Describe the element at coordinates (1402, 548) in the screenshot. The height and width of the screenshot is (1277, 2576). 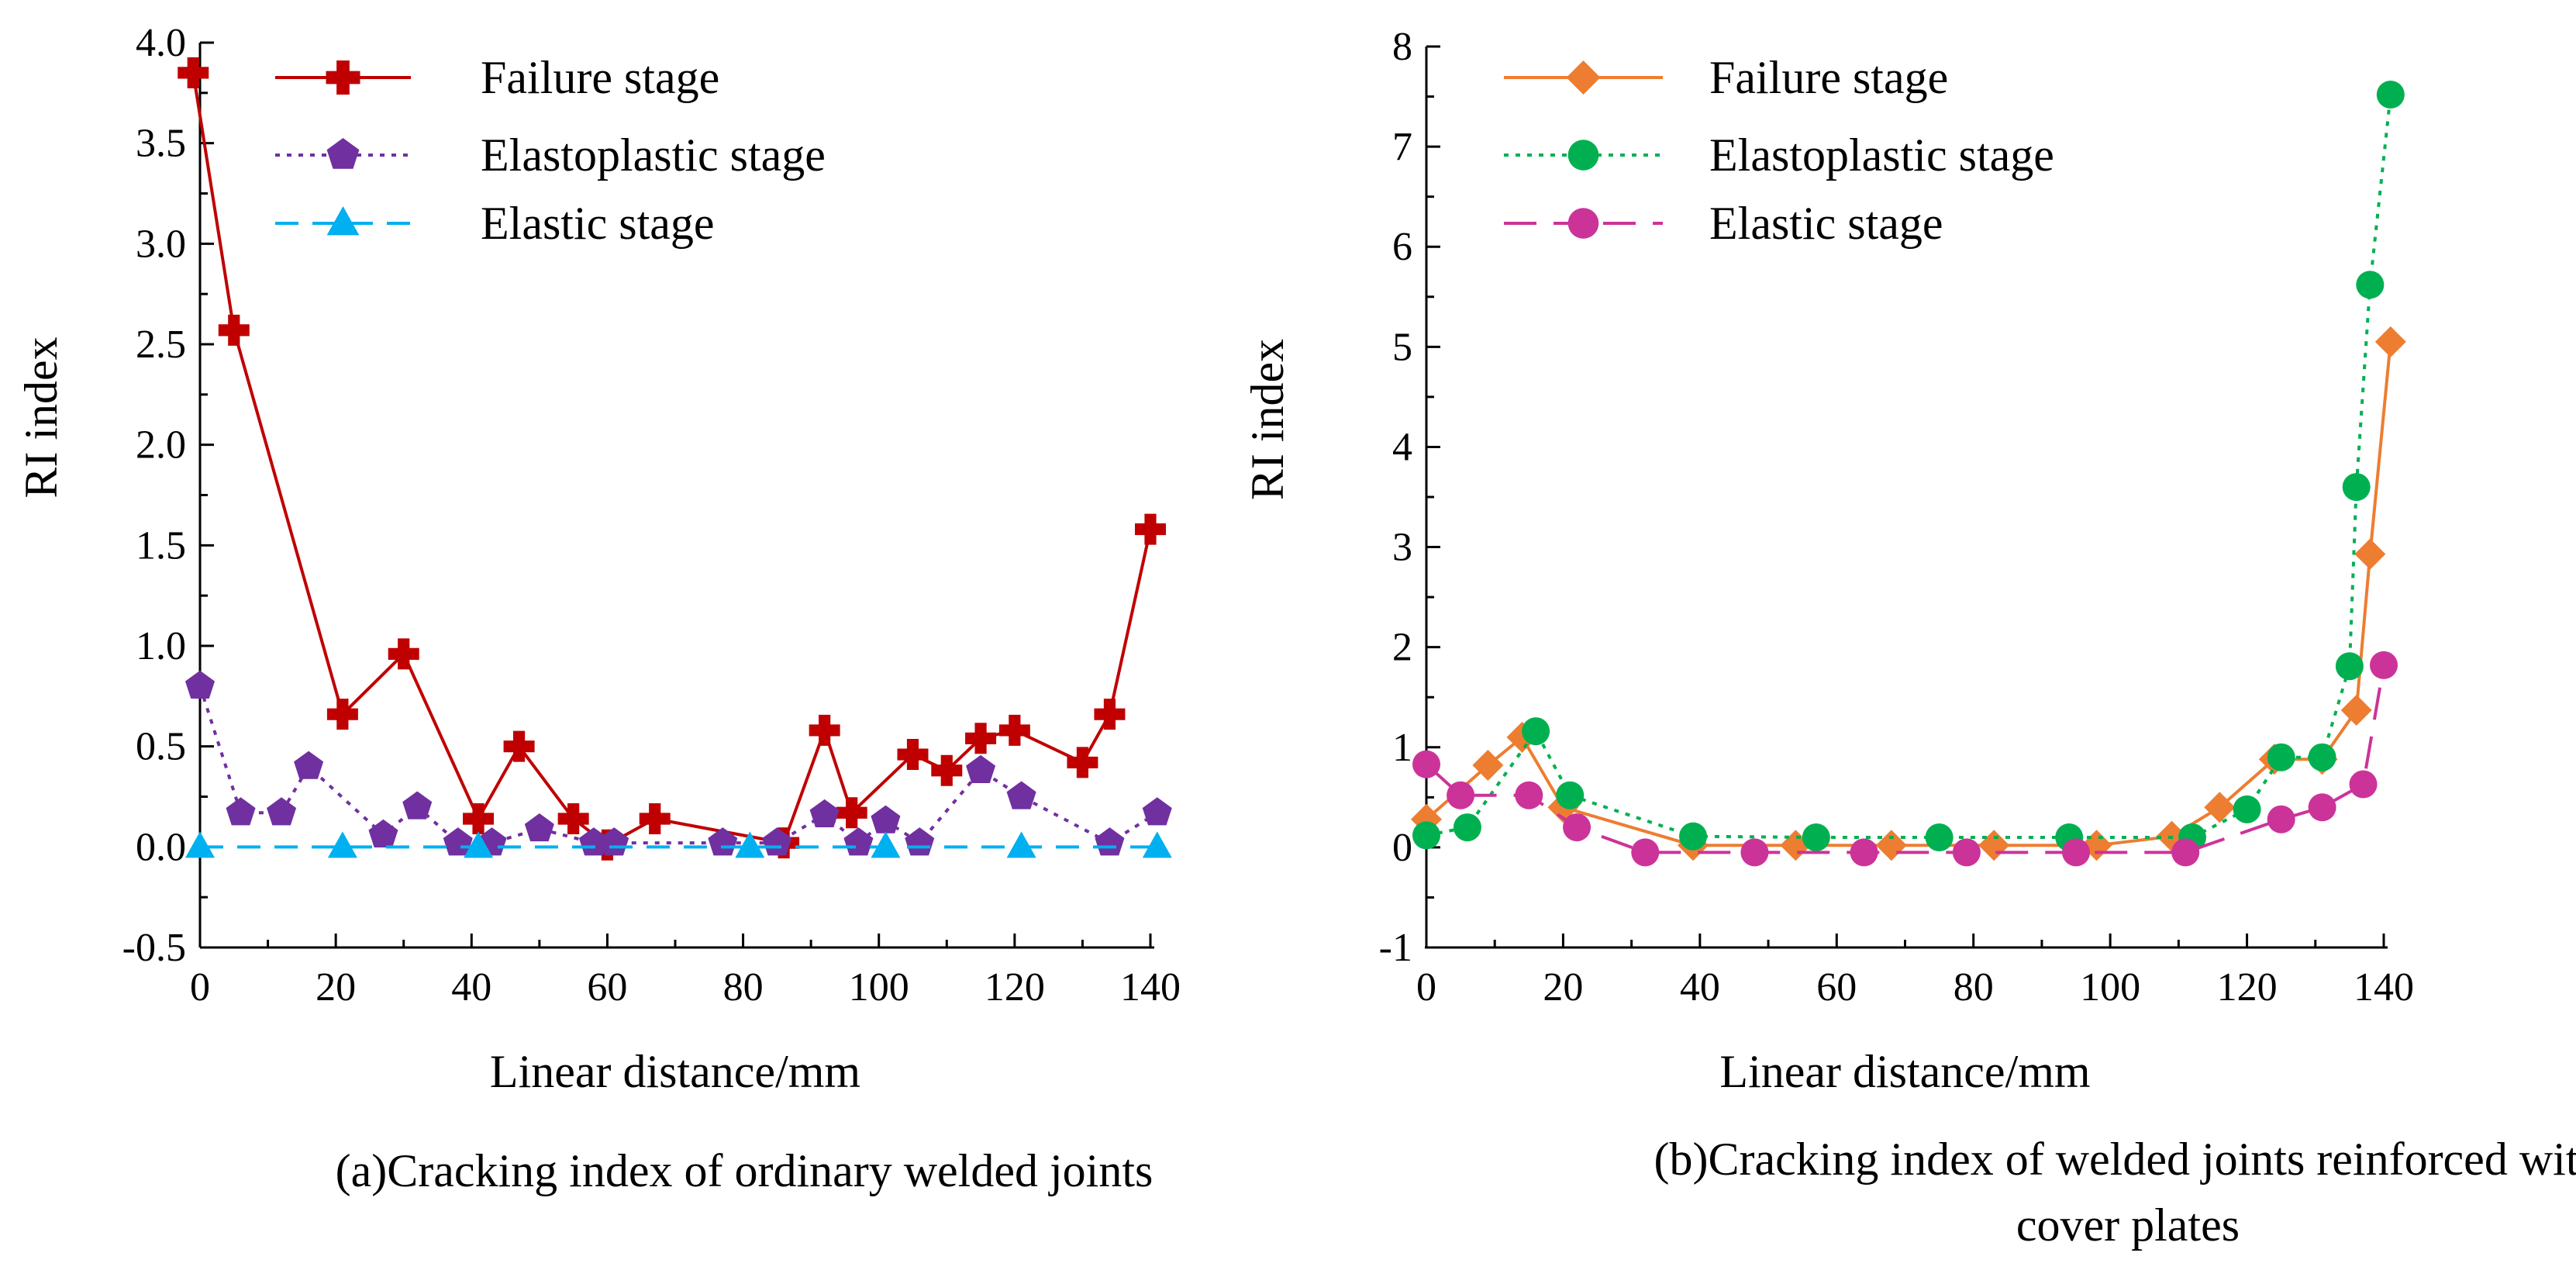
I see `y-tick-label: 3` at that location.